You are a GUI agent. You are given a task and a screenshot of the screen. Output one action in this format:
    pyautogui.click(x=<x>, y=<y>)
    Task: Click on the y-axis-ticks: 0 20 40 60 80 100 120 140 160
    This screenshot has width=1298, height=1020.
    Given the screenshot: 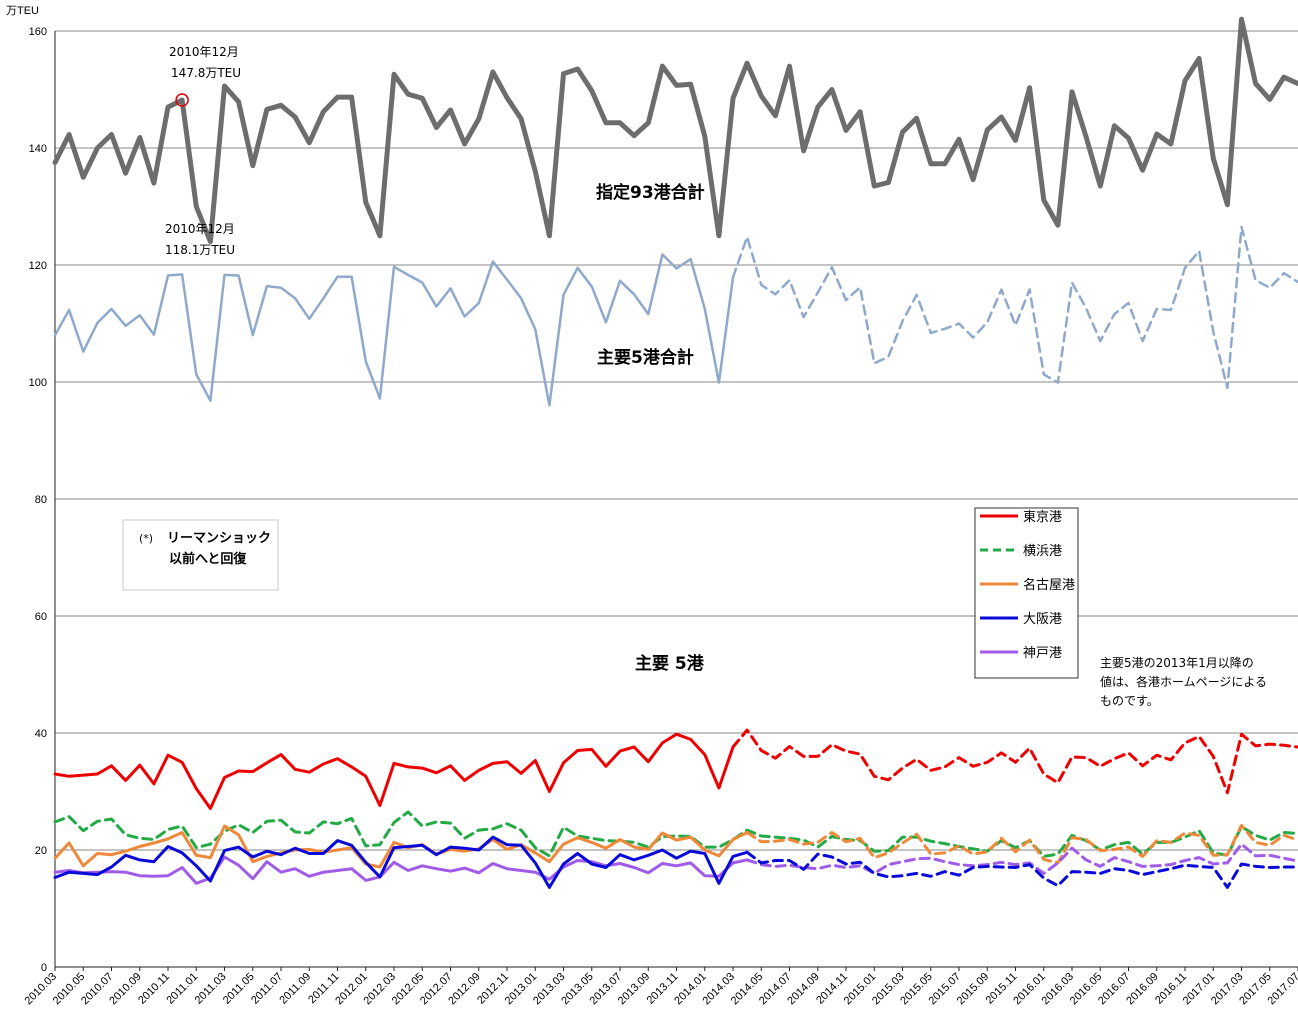 What is the action you would take?
    pyautogui.click(x=38, y=500)
    